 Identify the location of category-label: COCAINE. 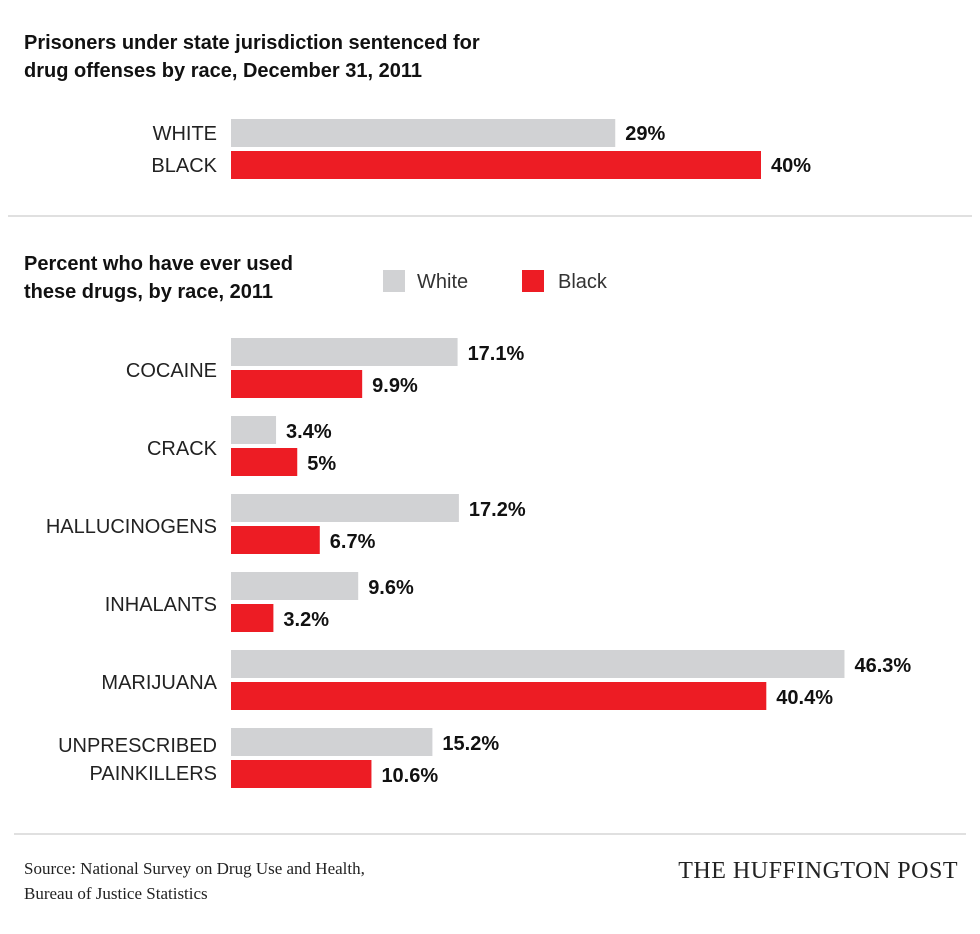
(171, 371).